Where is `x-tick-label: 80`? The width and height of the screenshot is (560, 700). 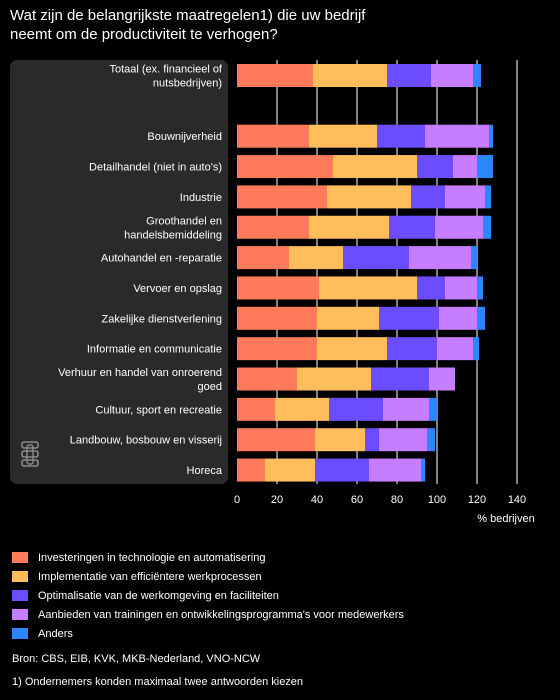
x-tick-label: 80 is located at coordinates (397, 500).